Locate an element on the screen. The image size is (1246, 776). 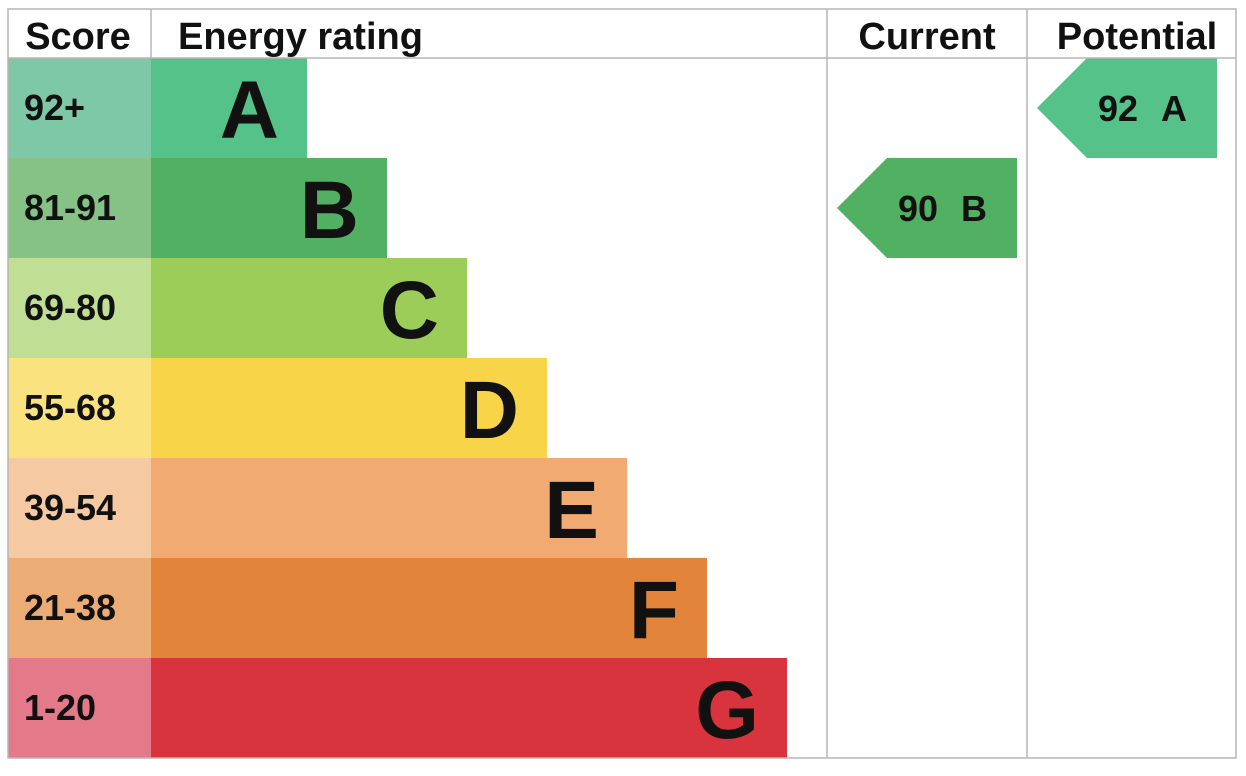
score-label-b: 81-91 is located at coordinates (70, 207).